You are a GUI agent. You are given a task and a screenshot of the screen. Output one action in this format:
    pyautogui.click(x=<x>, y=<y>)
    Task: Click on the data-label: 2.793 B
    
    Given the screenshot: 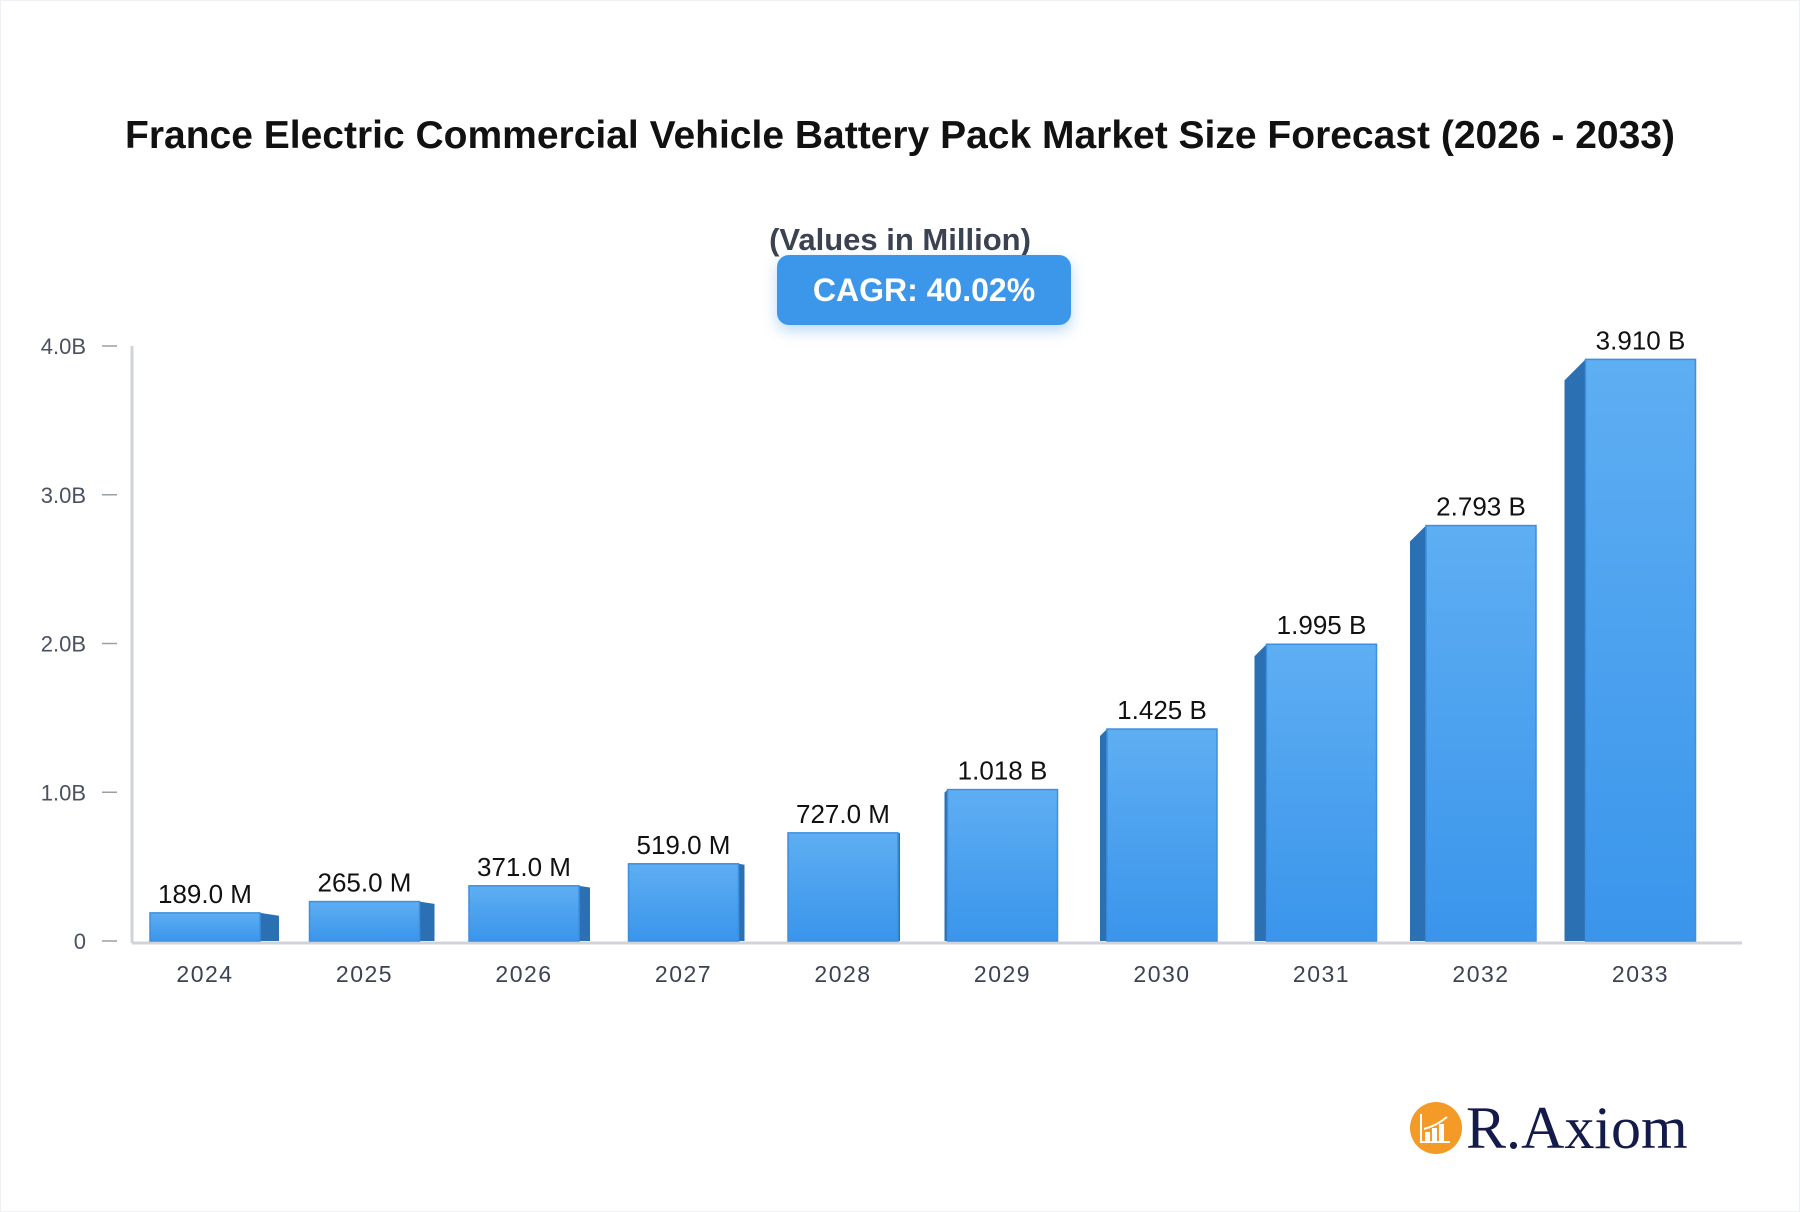 What is the action you would take?
    pyautogui.click(x=1481, y=507)
    